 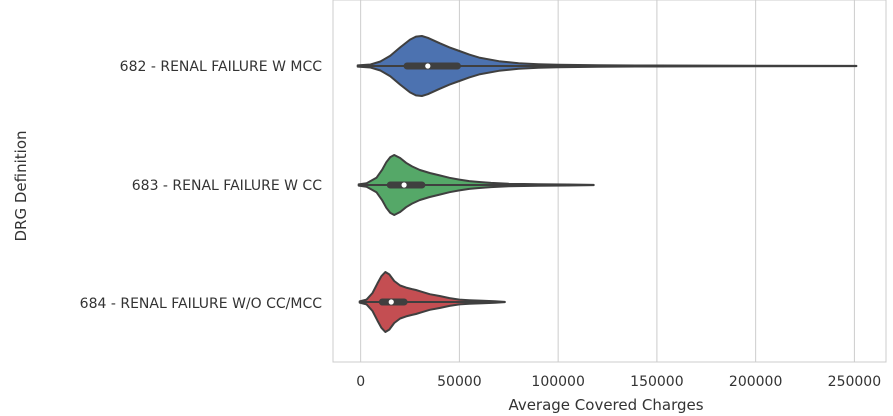 I want to click on x-tick-labels: 0 50000 100000 150000 200000 250000, so click(x=618, y=382).